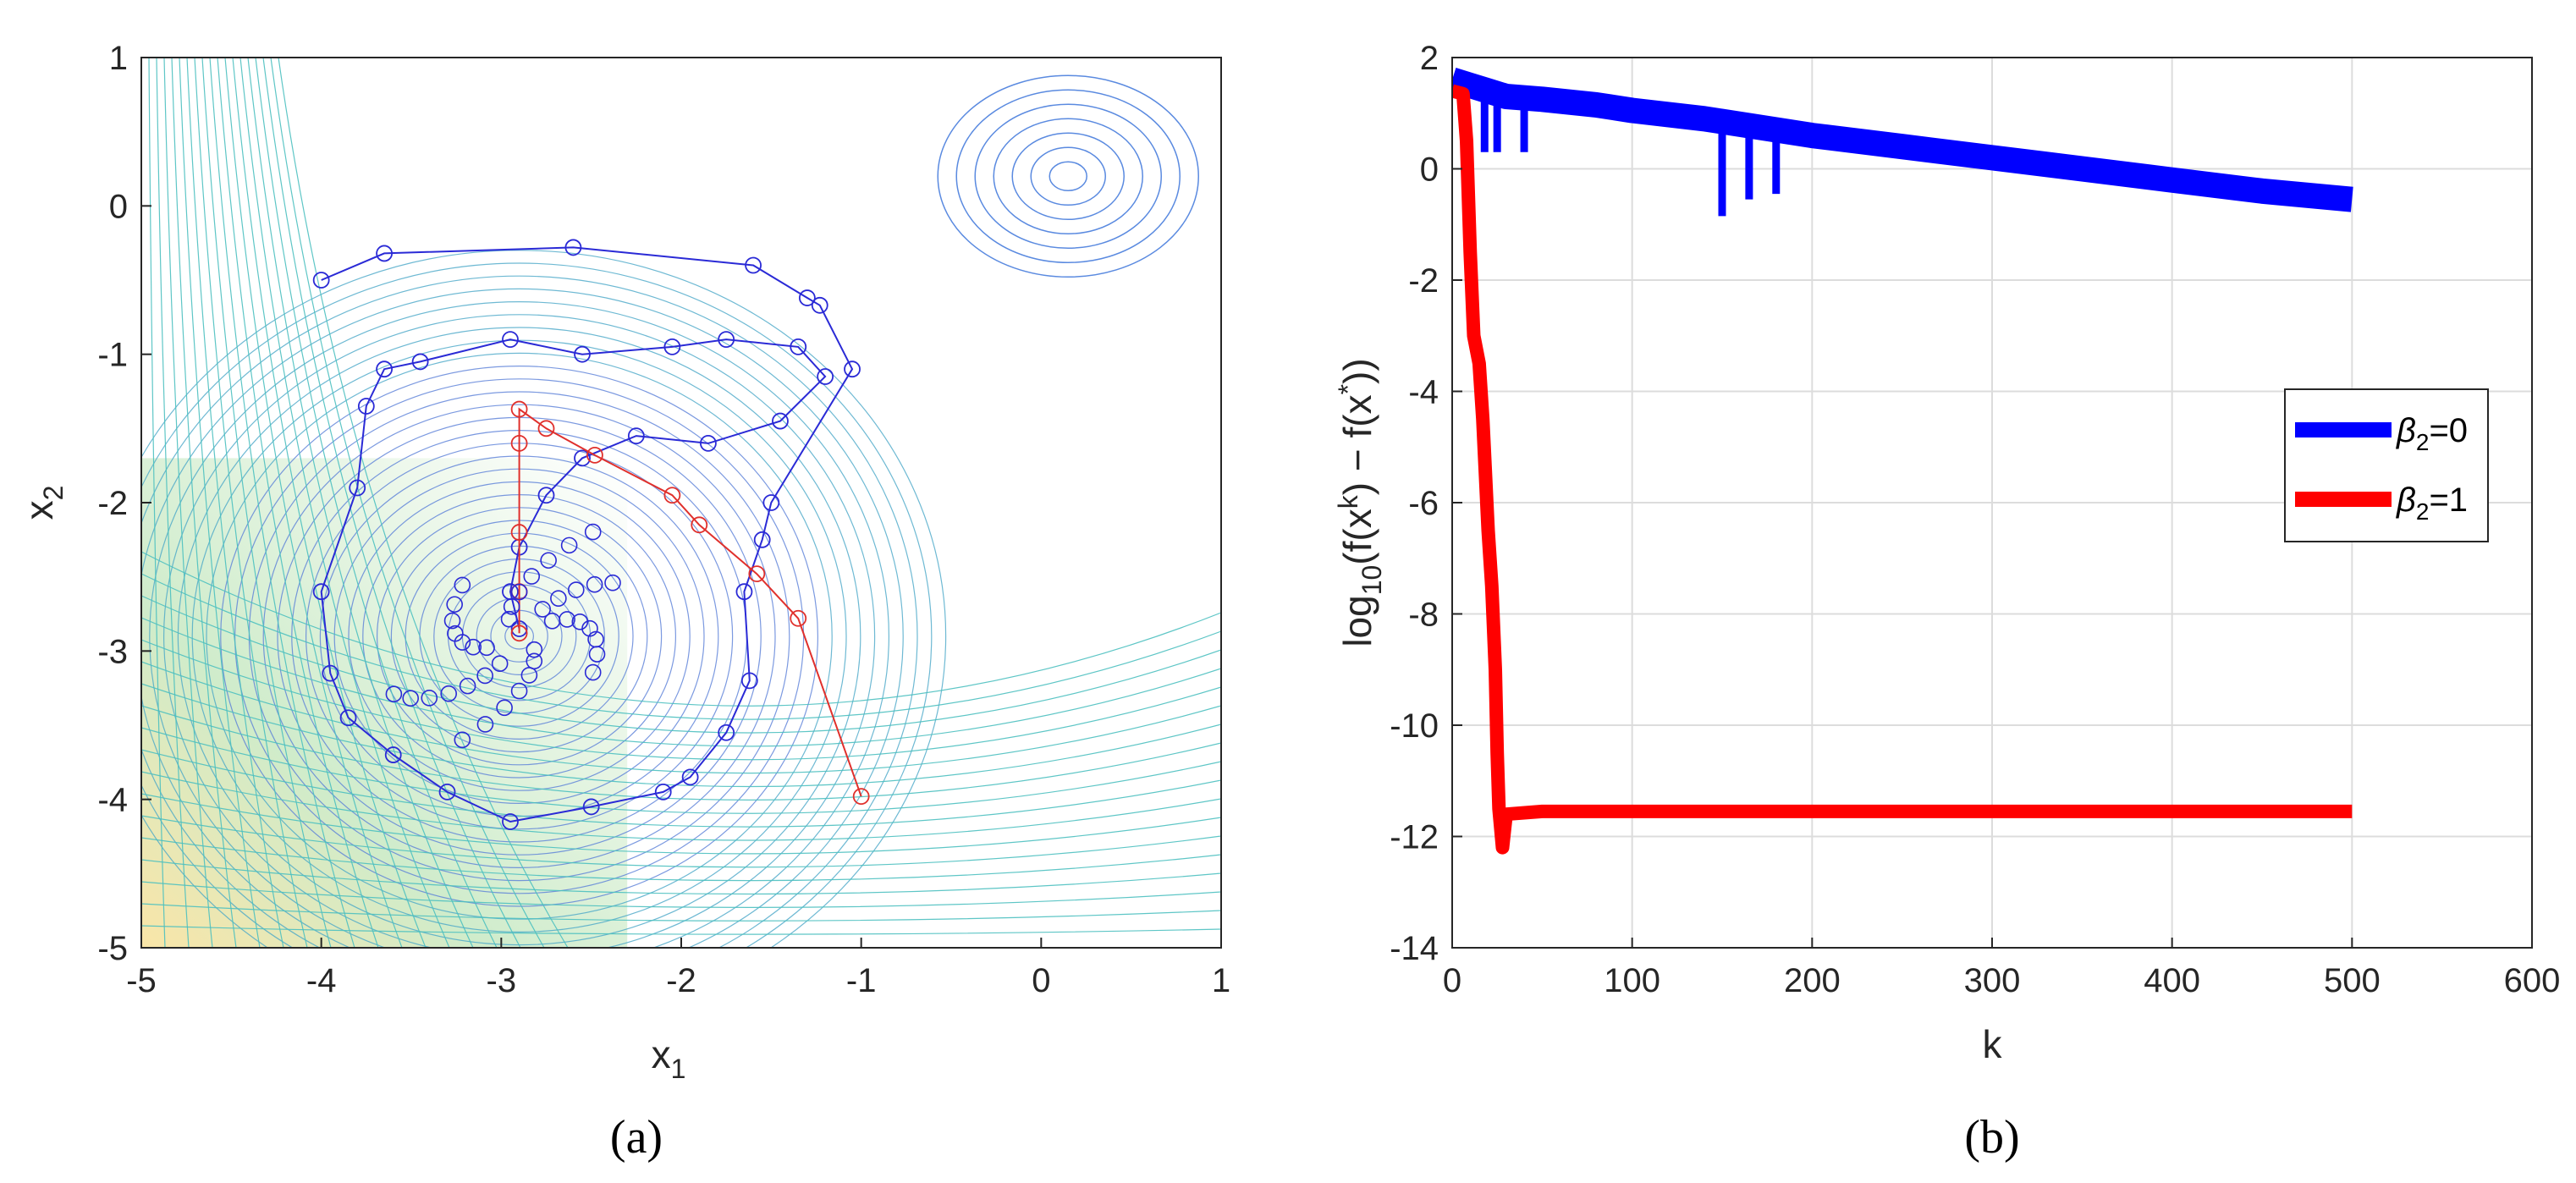 The height and width of the screenshot is (1183, 2576). What do you see at coordinates (1991, 1137) in the screenshot?
I see `panel-label-b: (b)` at bounding box center [1991, 1137].